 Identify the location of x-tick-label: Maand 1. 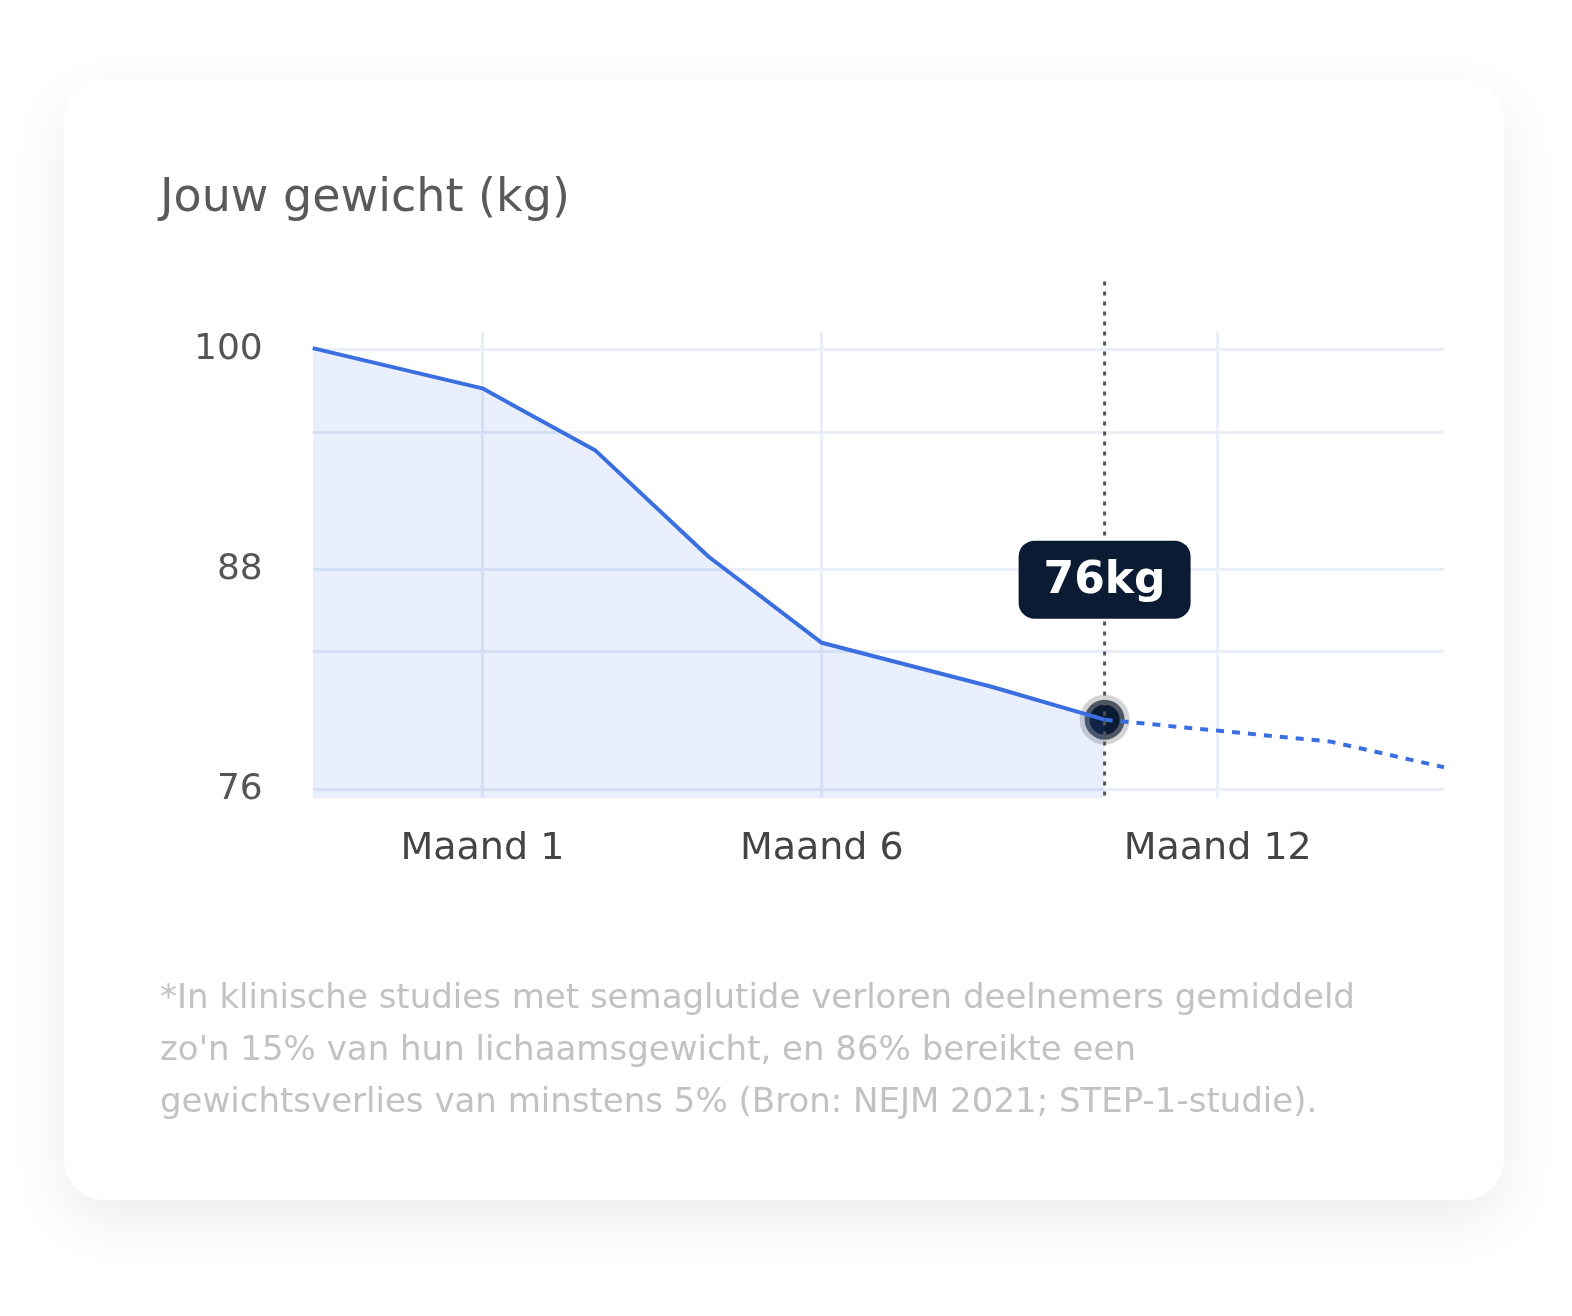
(482, 846).